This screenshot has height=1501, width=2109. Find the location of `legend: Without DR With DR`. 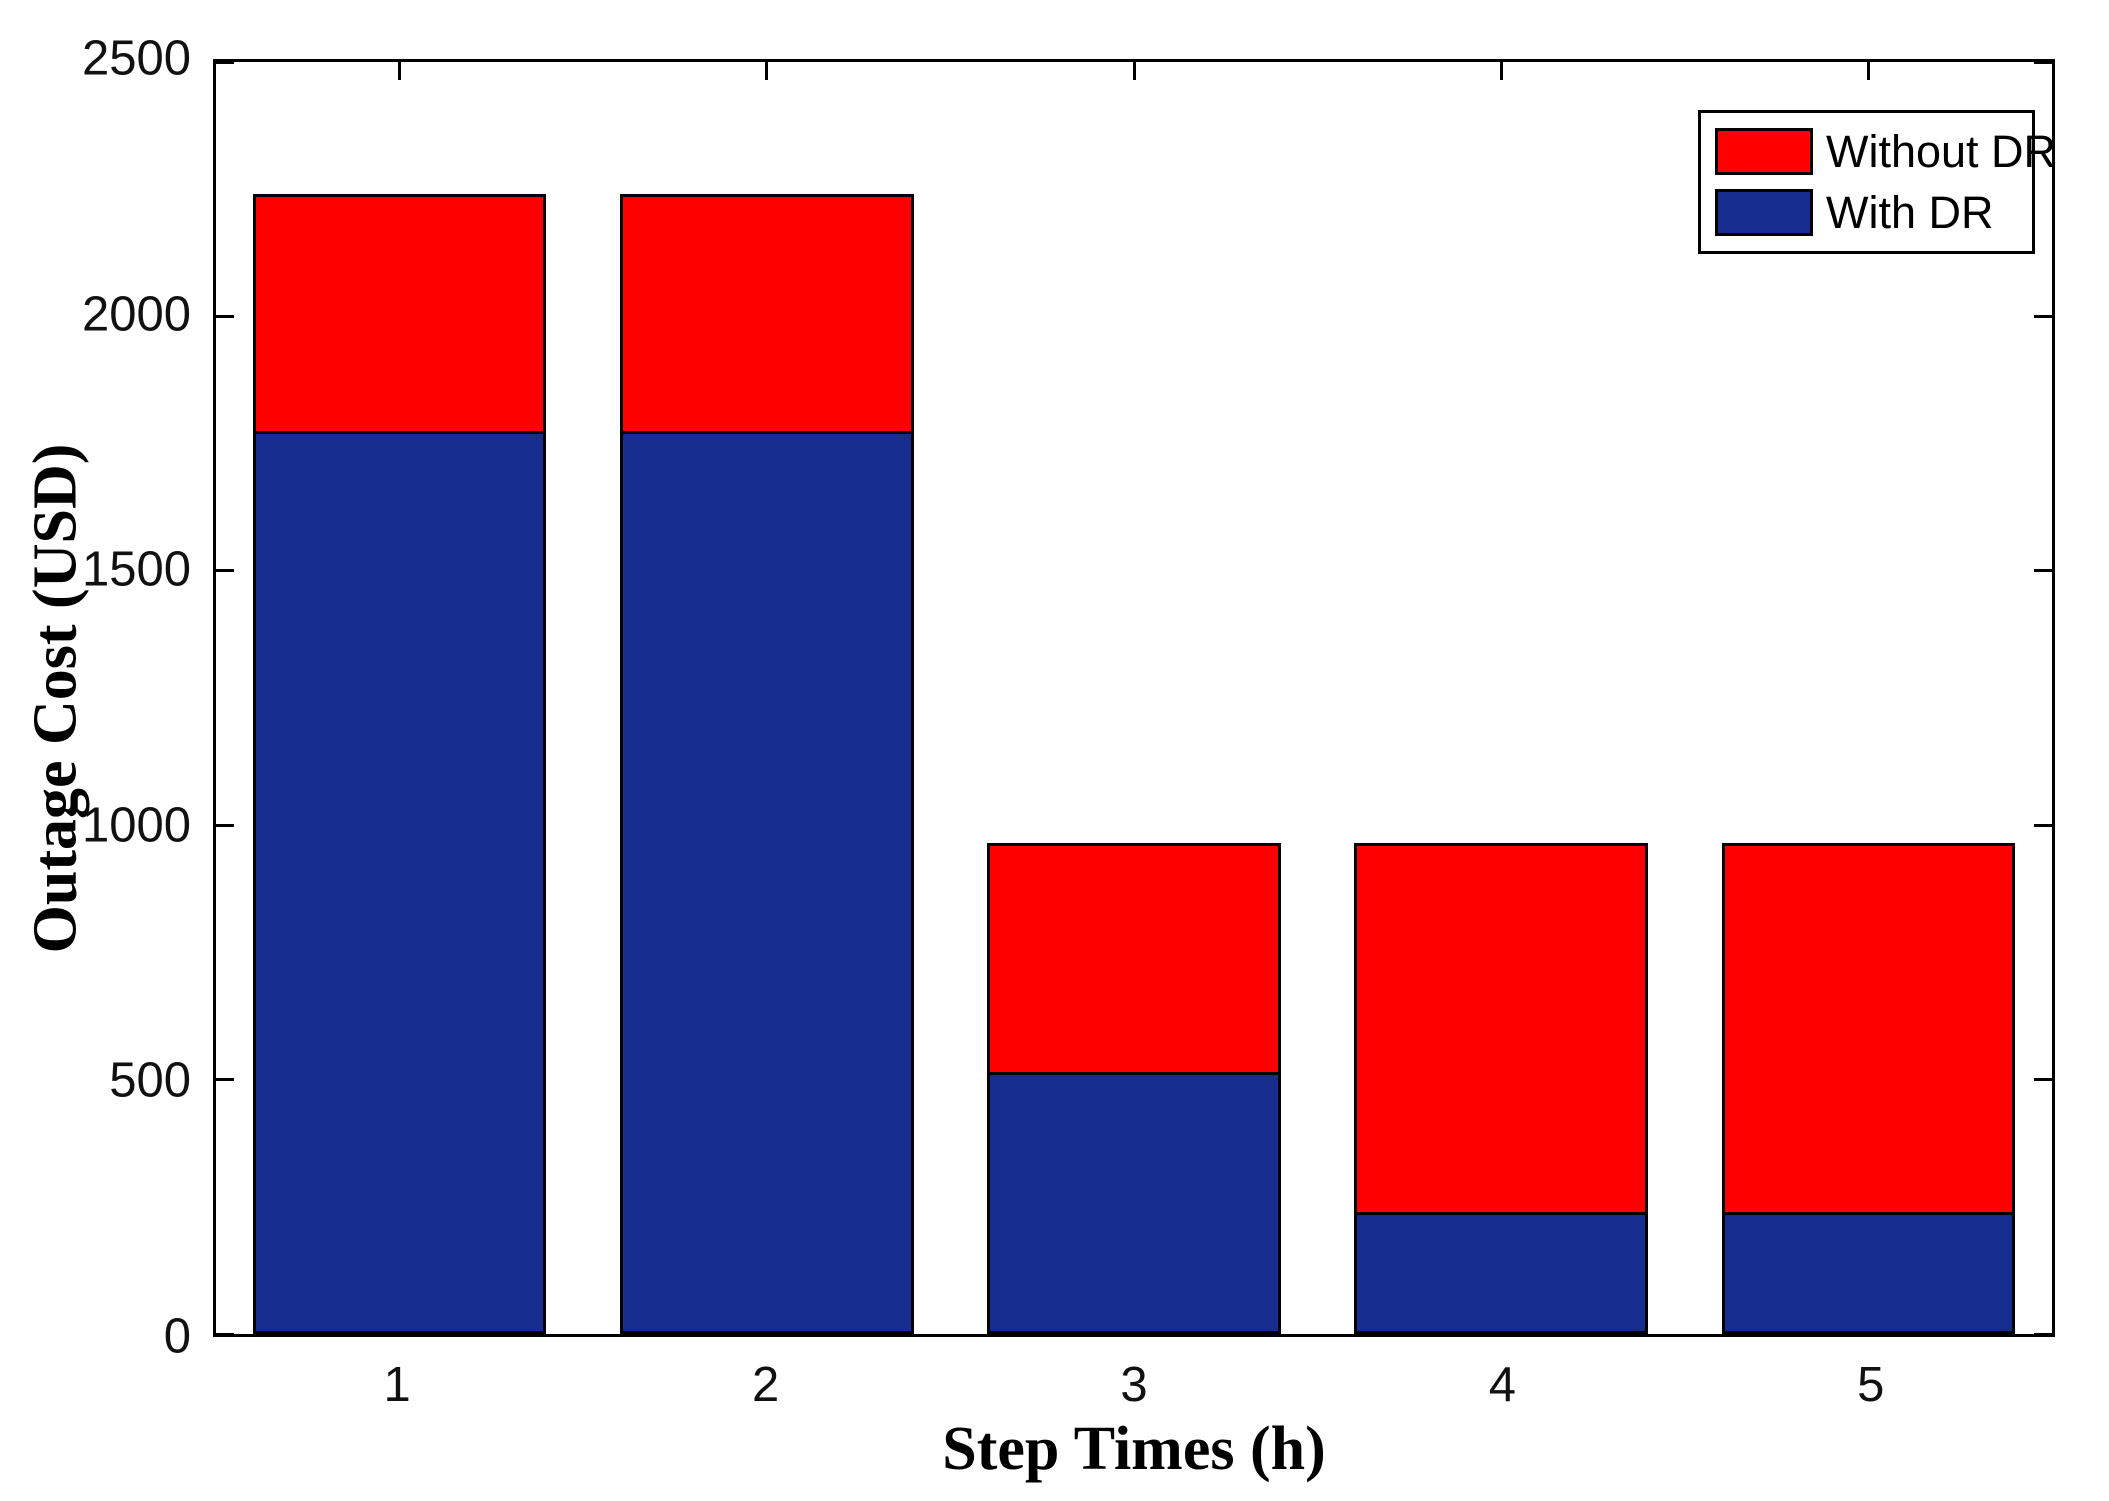

legend: Without DR With DR is located at coordinates (1877, 182).